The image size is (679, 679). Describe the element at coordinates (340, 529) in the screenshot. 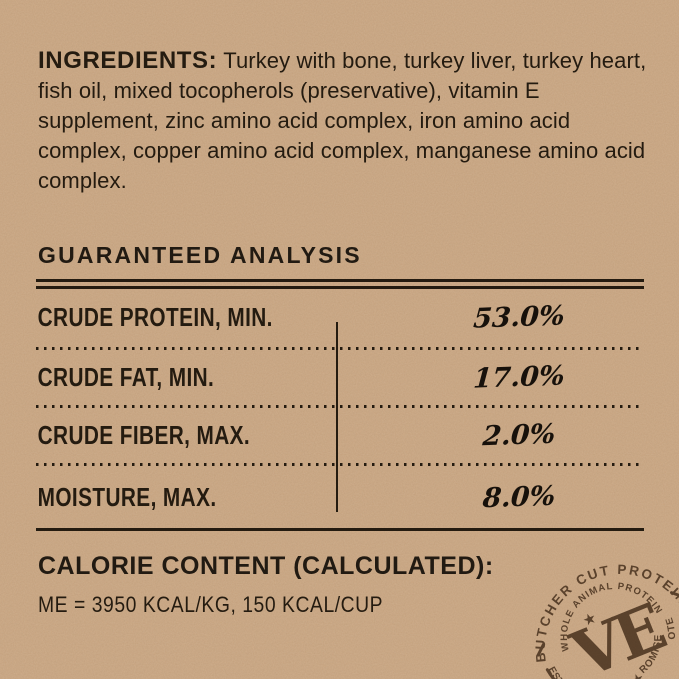

I see `table-bottom-rule` at that location.